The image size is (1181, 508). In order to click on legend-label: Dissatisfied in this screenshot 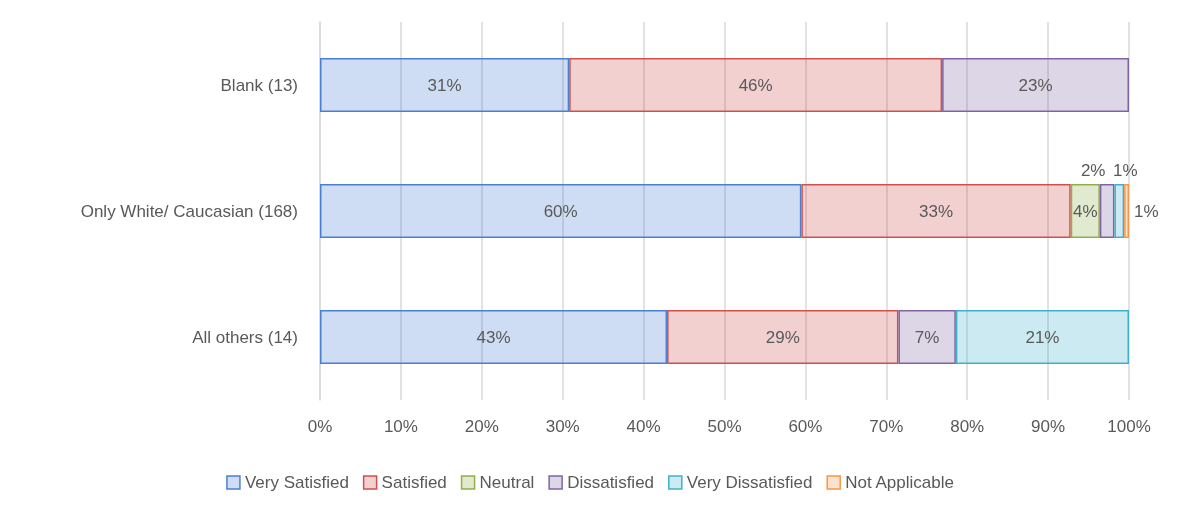, I will do `click(611, 482)`.